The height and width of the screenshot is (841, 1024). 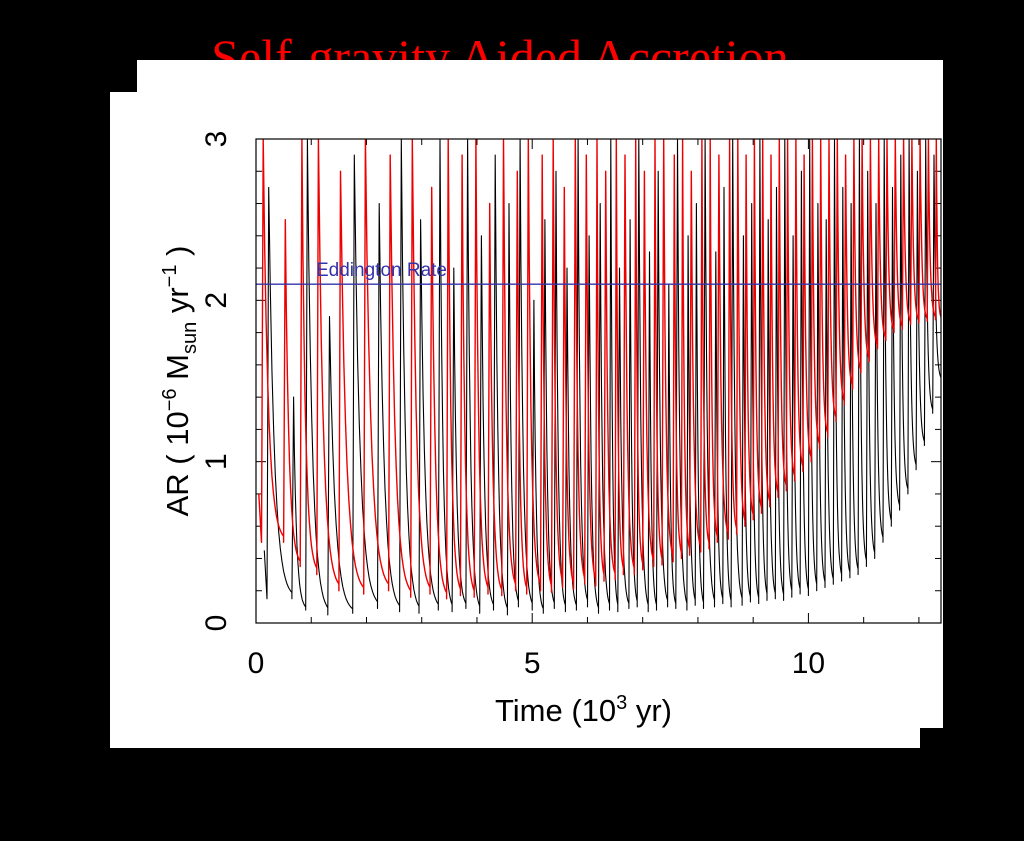 I want to click on x-tick-label: 5, so click(x=532, y=663).